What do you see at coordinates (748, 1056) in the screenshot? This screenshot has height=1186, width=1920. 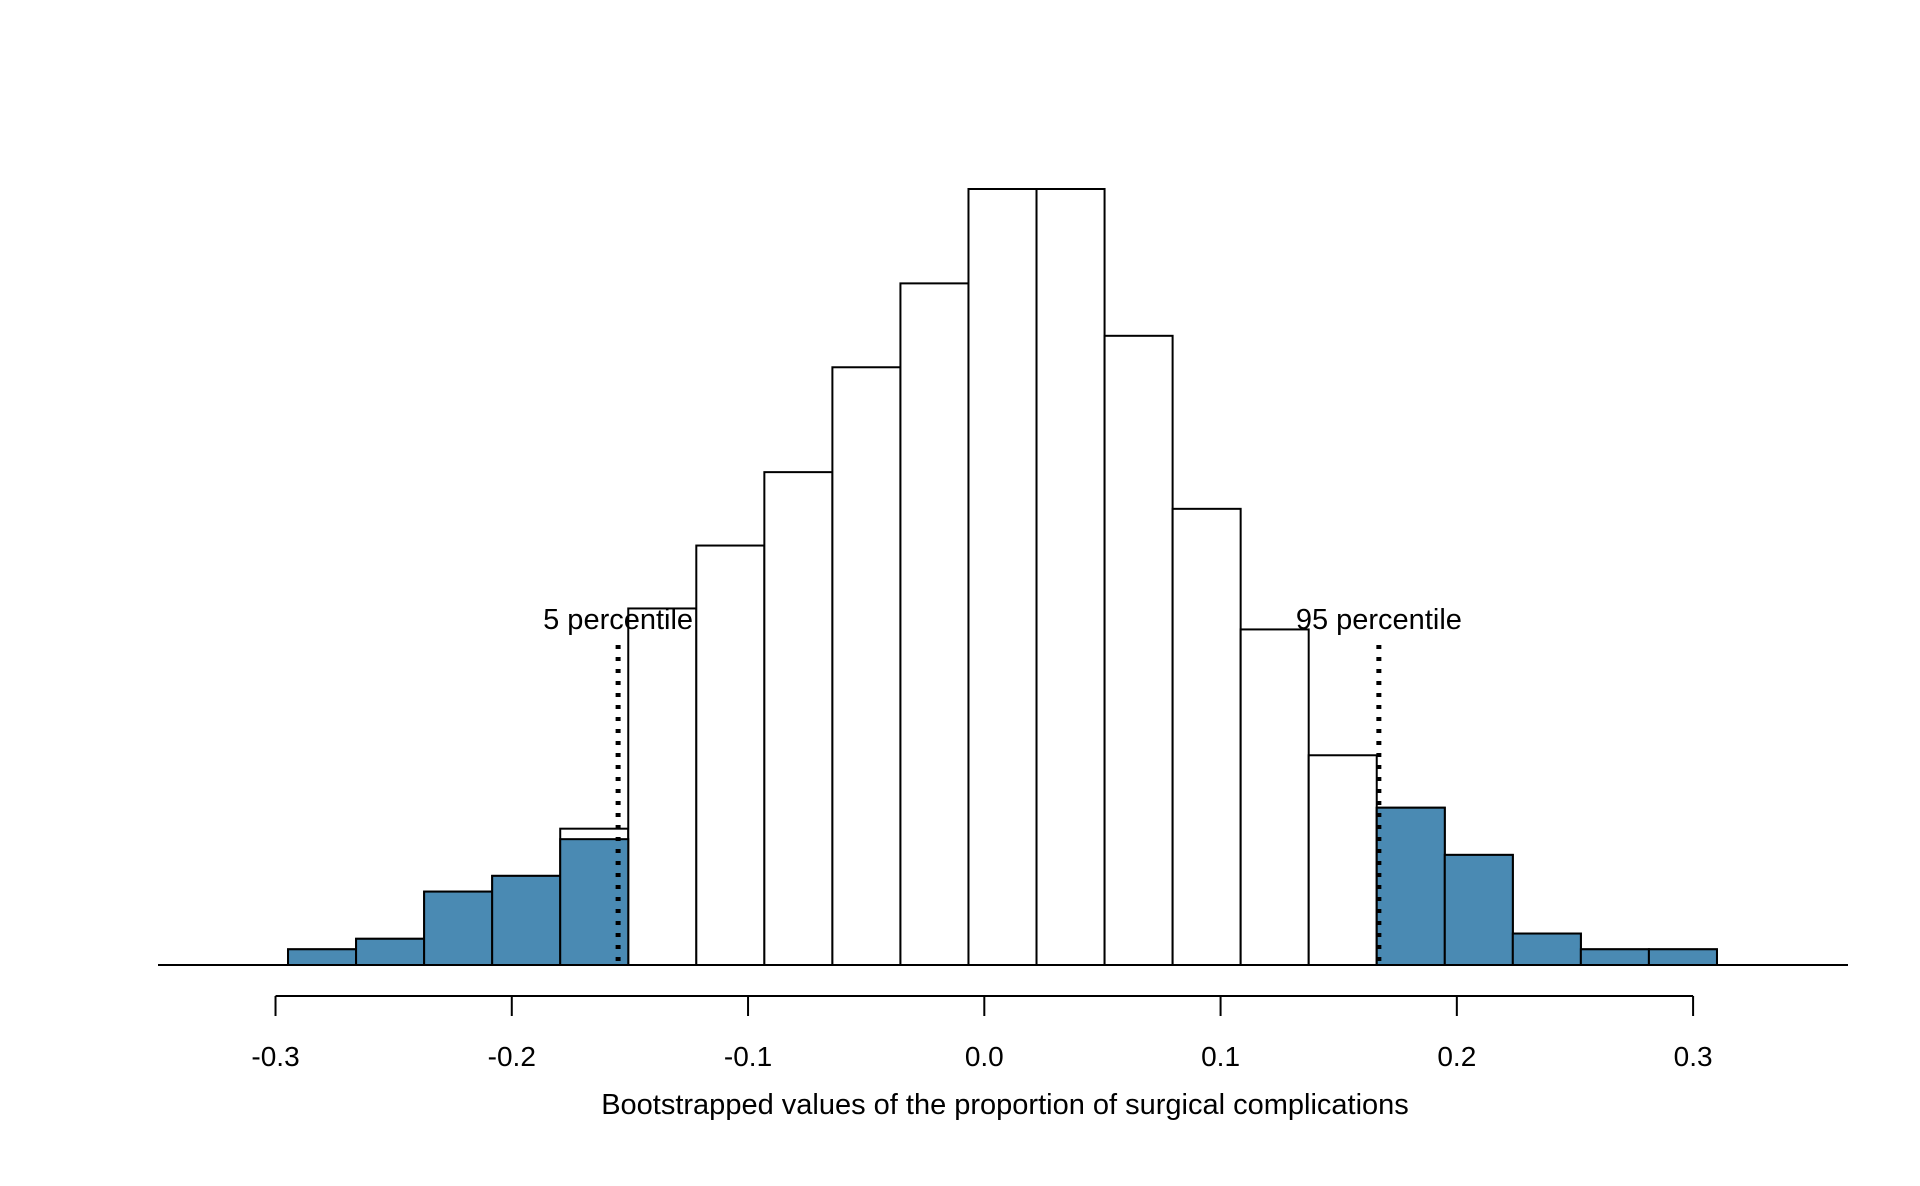 I see `x-tick-label: -0.1` at bounding box center [748, 1056].